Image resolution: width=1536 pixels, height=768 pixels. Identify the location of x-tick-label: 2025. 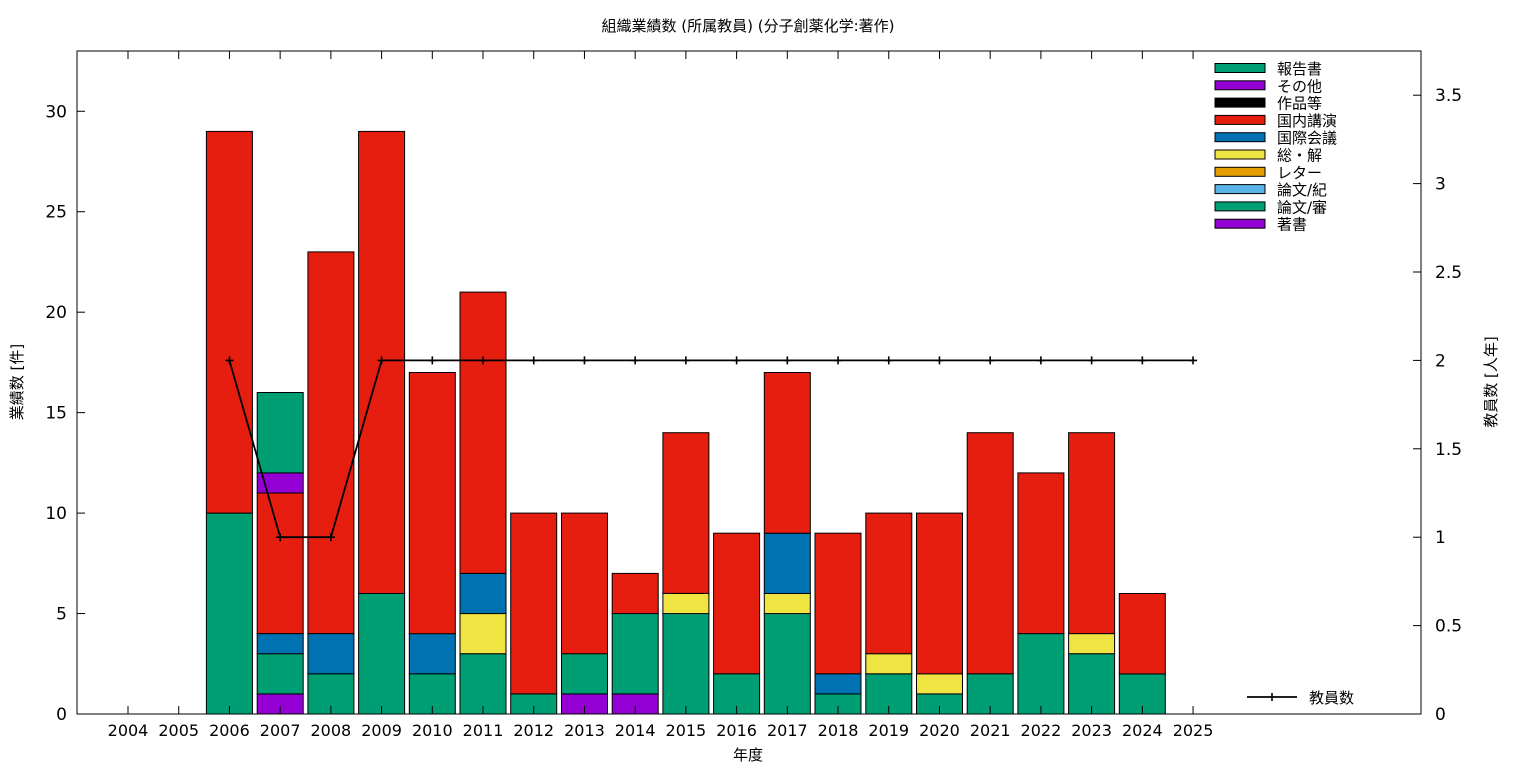
(1193, 730).